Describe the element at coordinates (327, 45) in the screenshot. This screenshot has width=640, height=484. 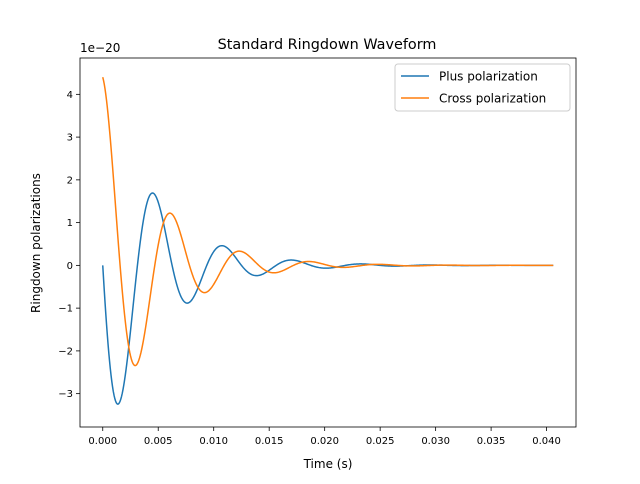
I see `chart-title: Standard Ringdown Waveform` at that location.